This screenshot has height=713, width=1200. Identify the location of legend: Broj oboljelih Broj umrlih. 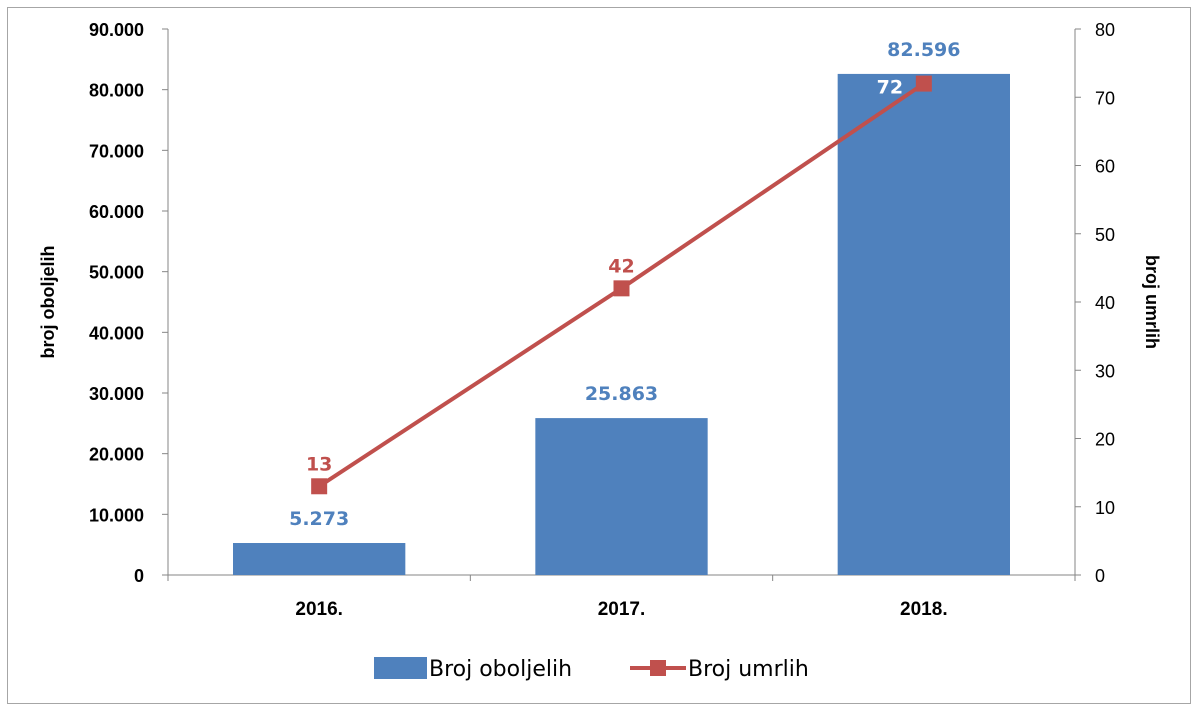
(591, 669).